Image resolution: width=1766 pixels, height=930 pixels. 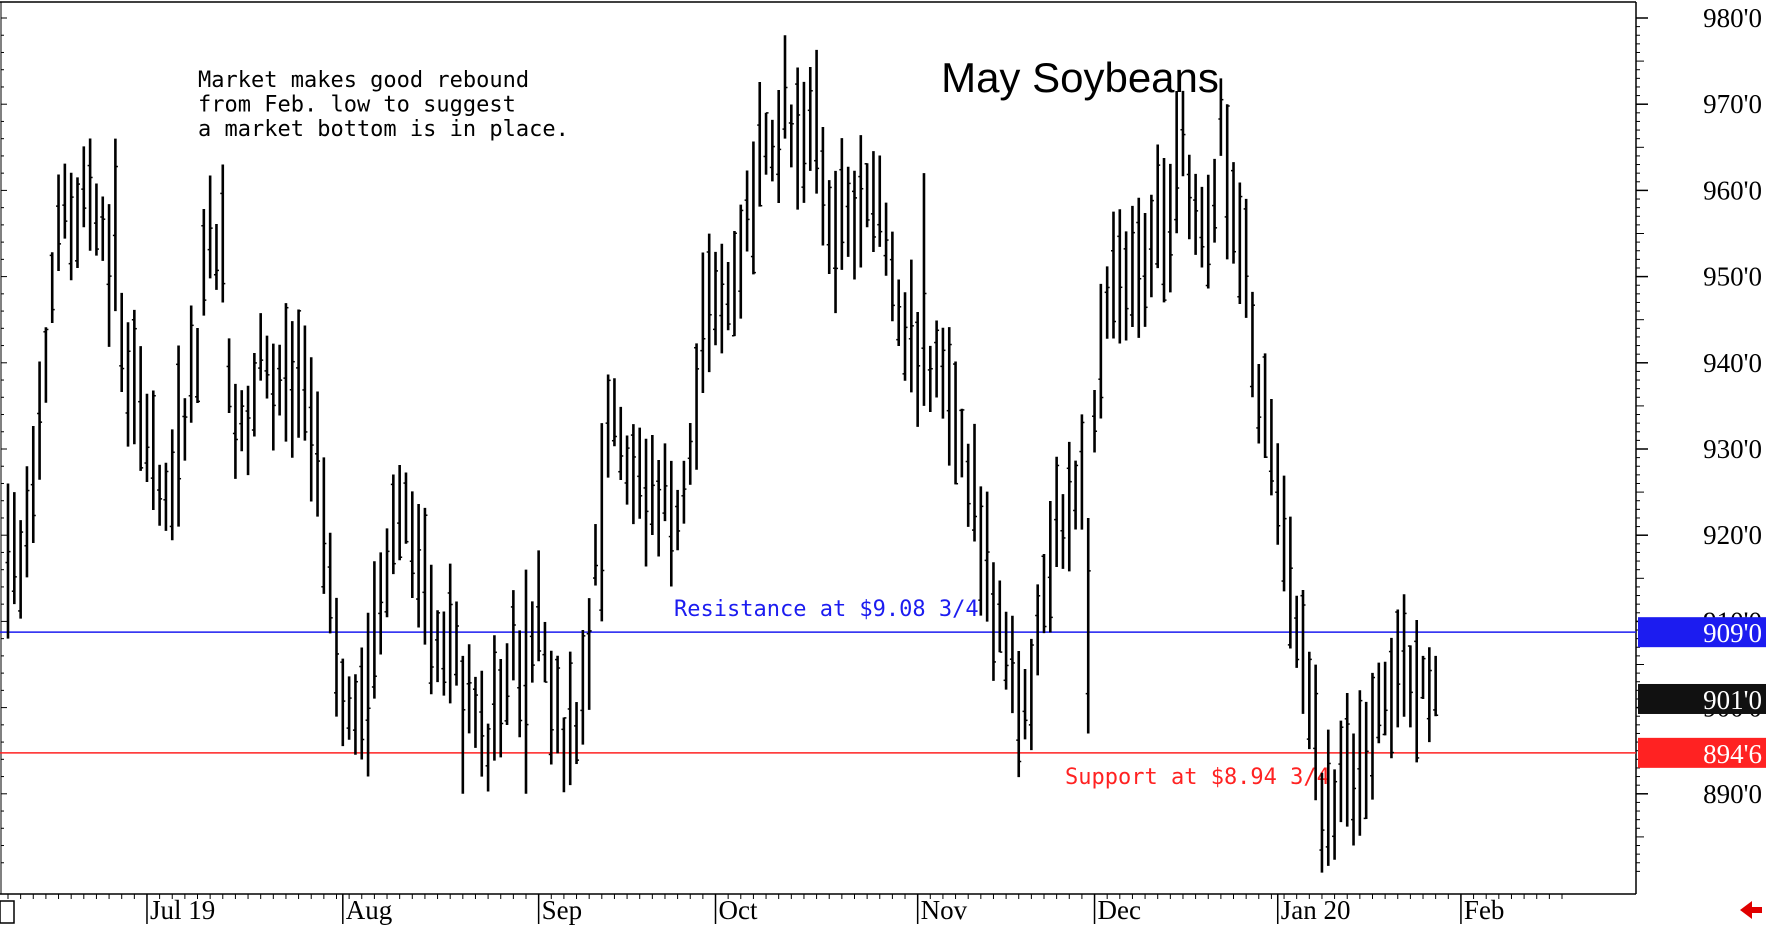 What do you see at coordinates (1702, 752) in the screenshot?
I see `support-price-tag` at bounding box center [1702, 752].